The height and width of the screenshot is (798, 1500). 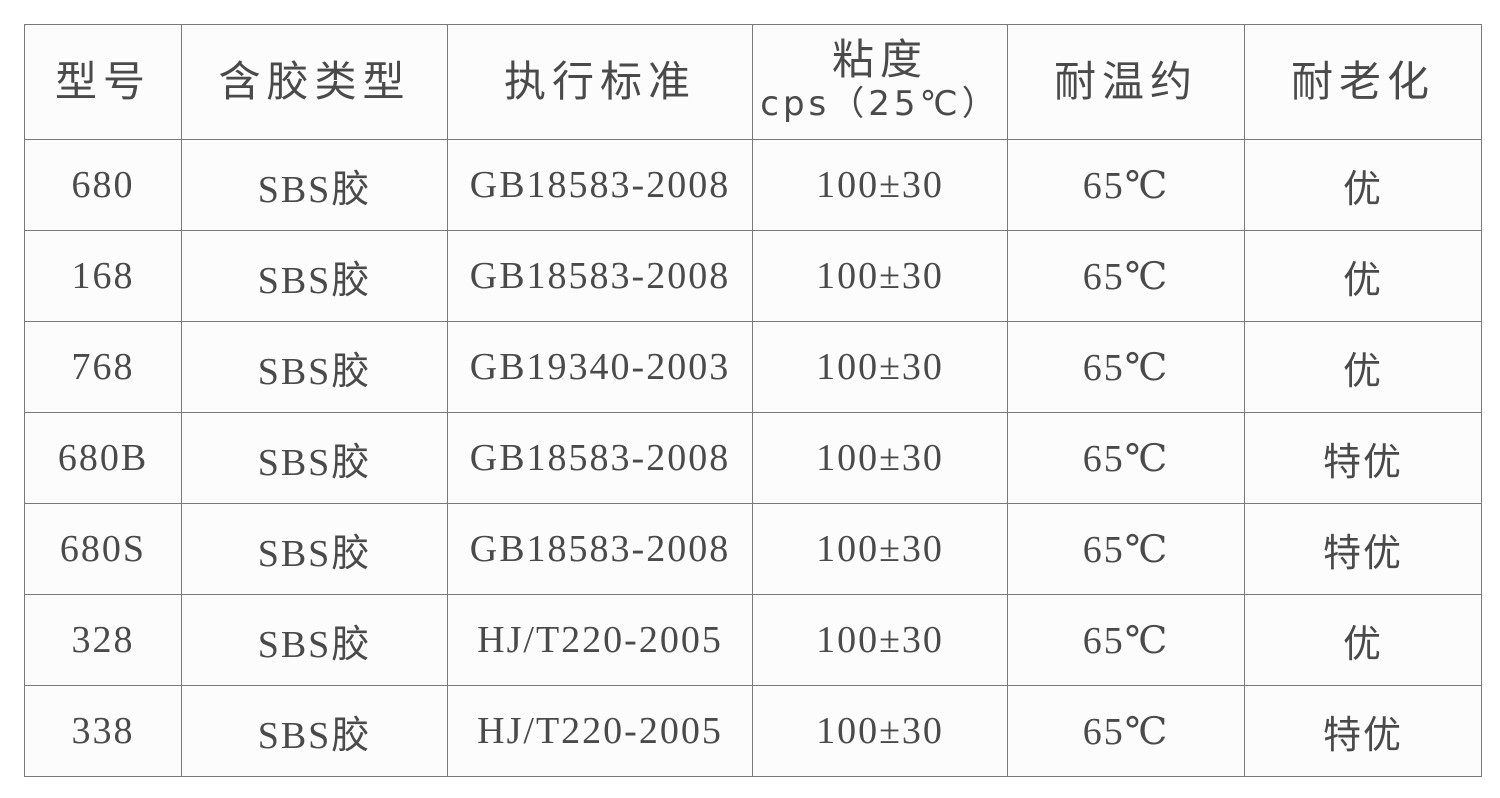 What do you see at coordinates (1126, 82) in the screenshot?
I see `header-temperature: 耐温约` at bounding box center [1126, 82].